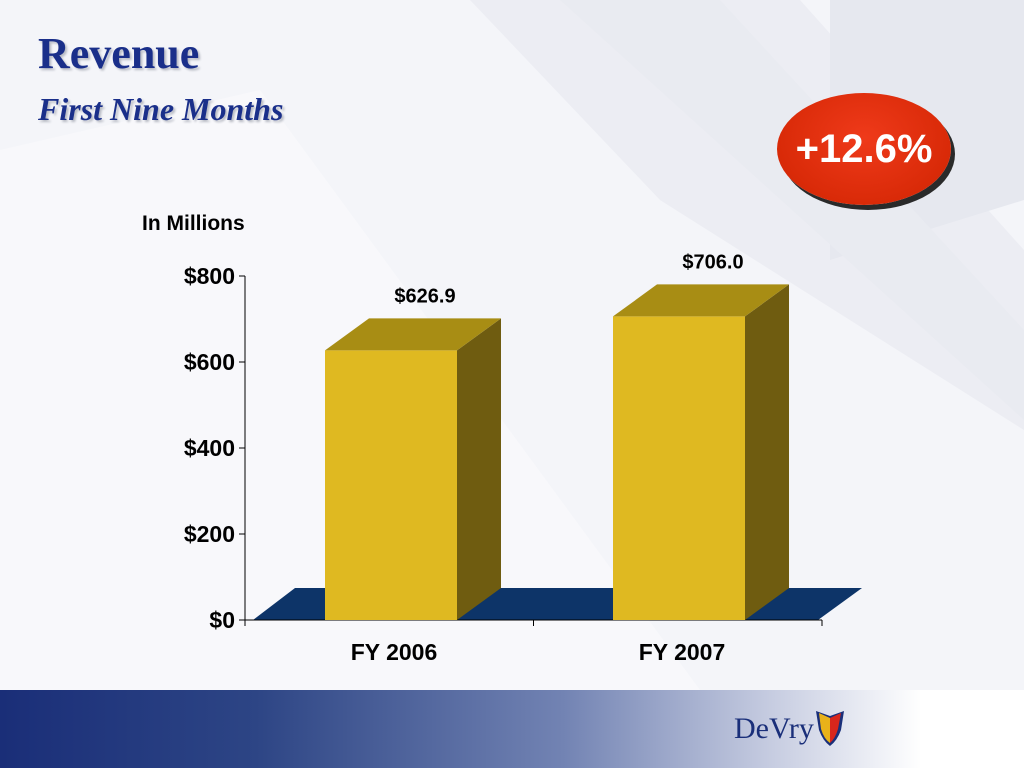 Image resolution: width=1024 pixels, height=768 pixels. I want to click on y-tick-label: $600, so click(209, 362).